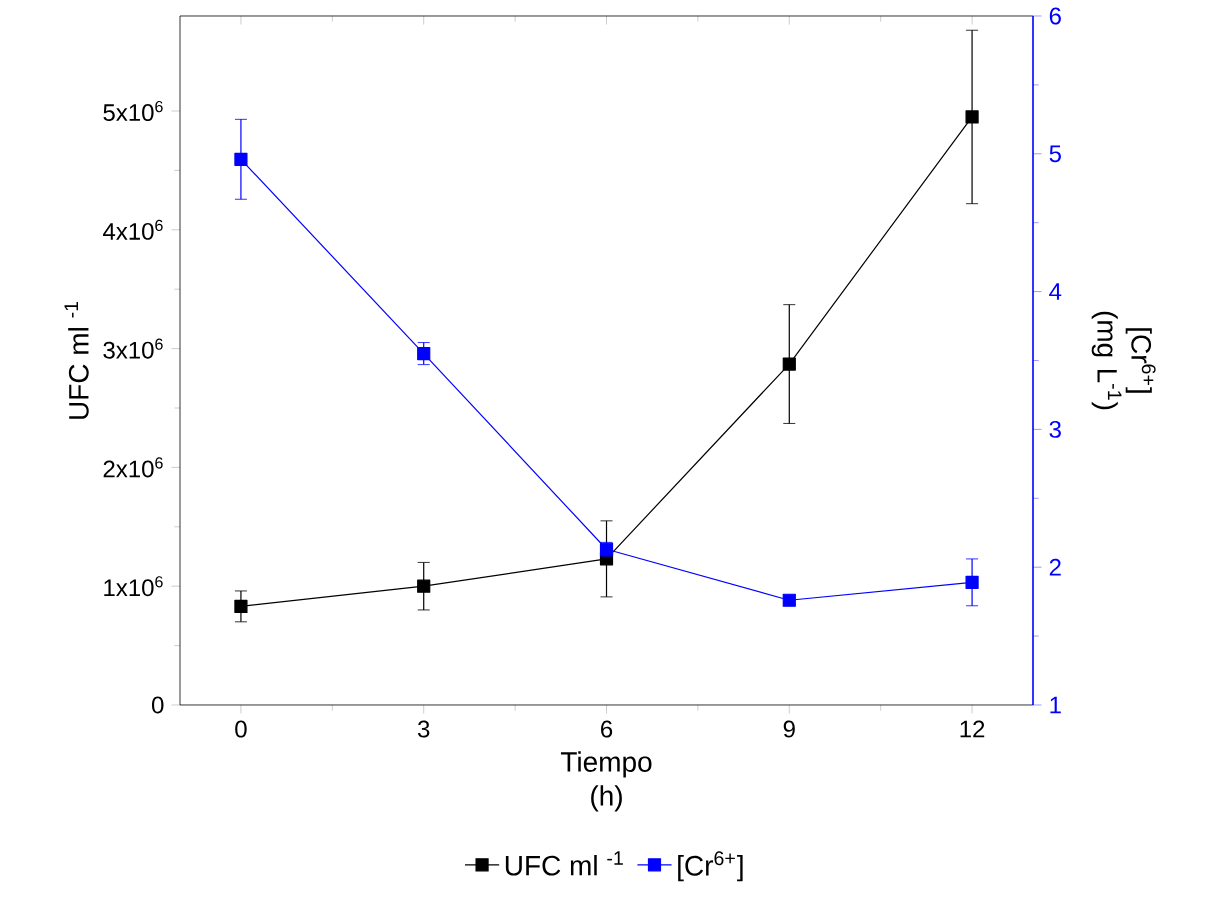  What do you see at coordinates (133, 586) in the screenshot?
I see `y-tick-label: 1x10$^{6}$` at bounding box center [133, 586].